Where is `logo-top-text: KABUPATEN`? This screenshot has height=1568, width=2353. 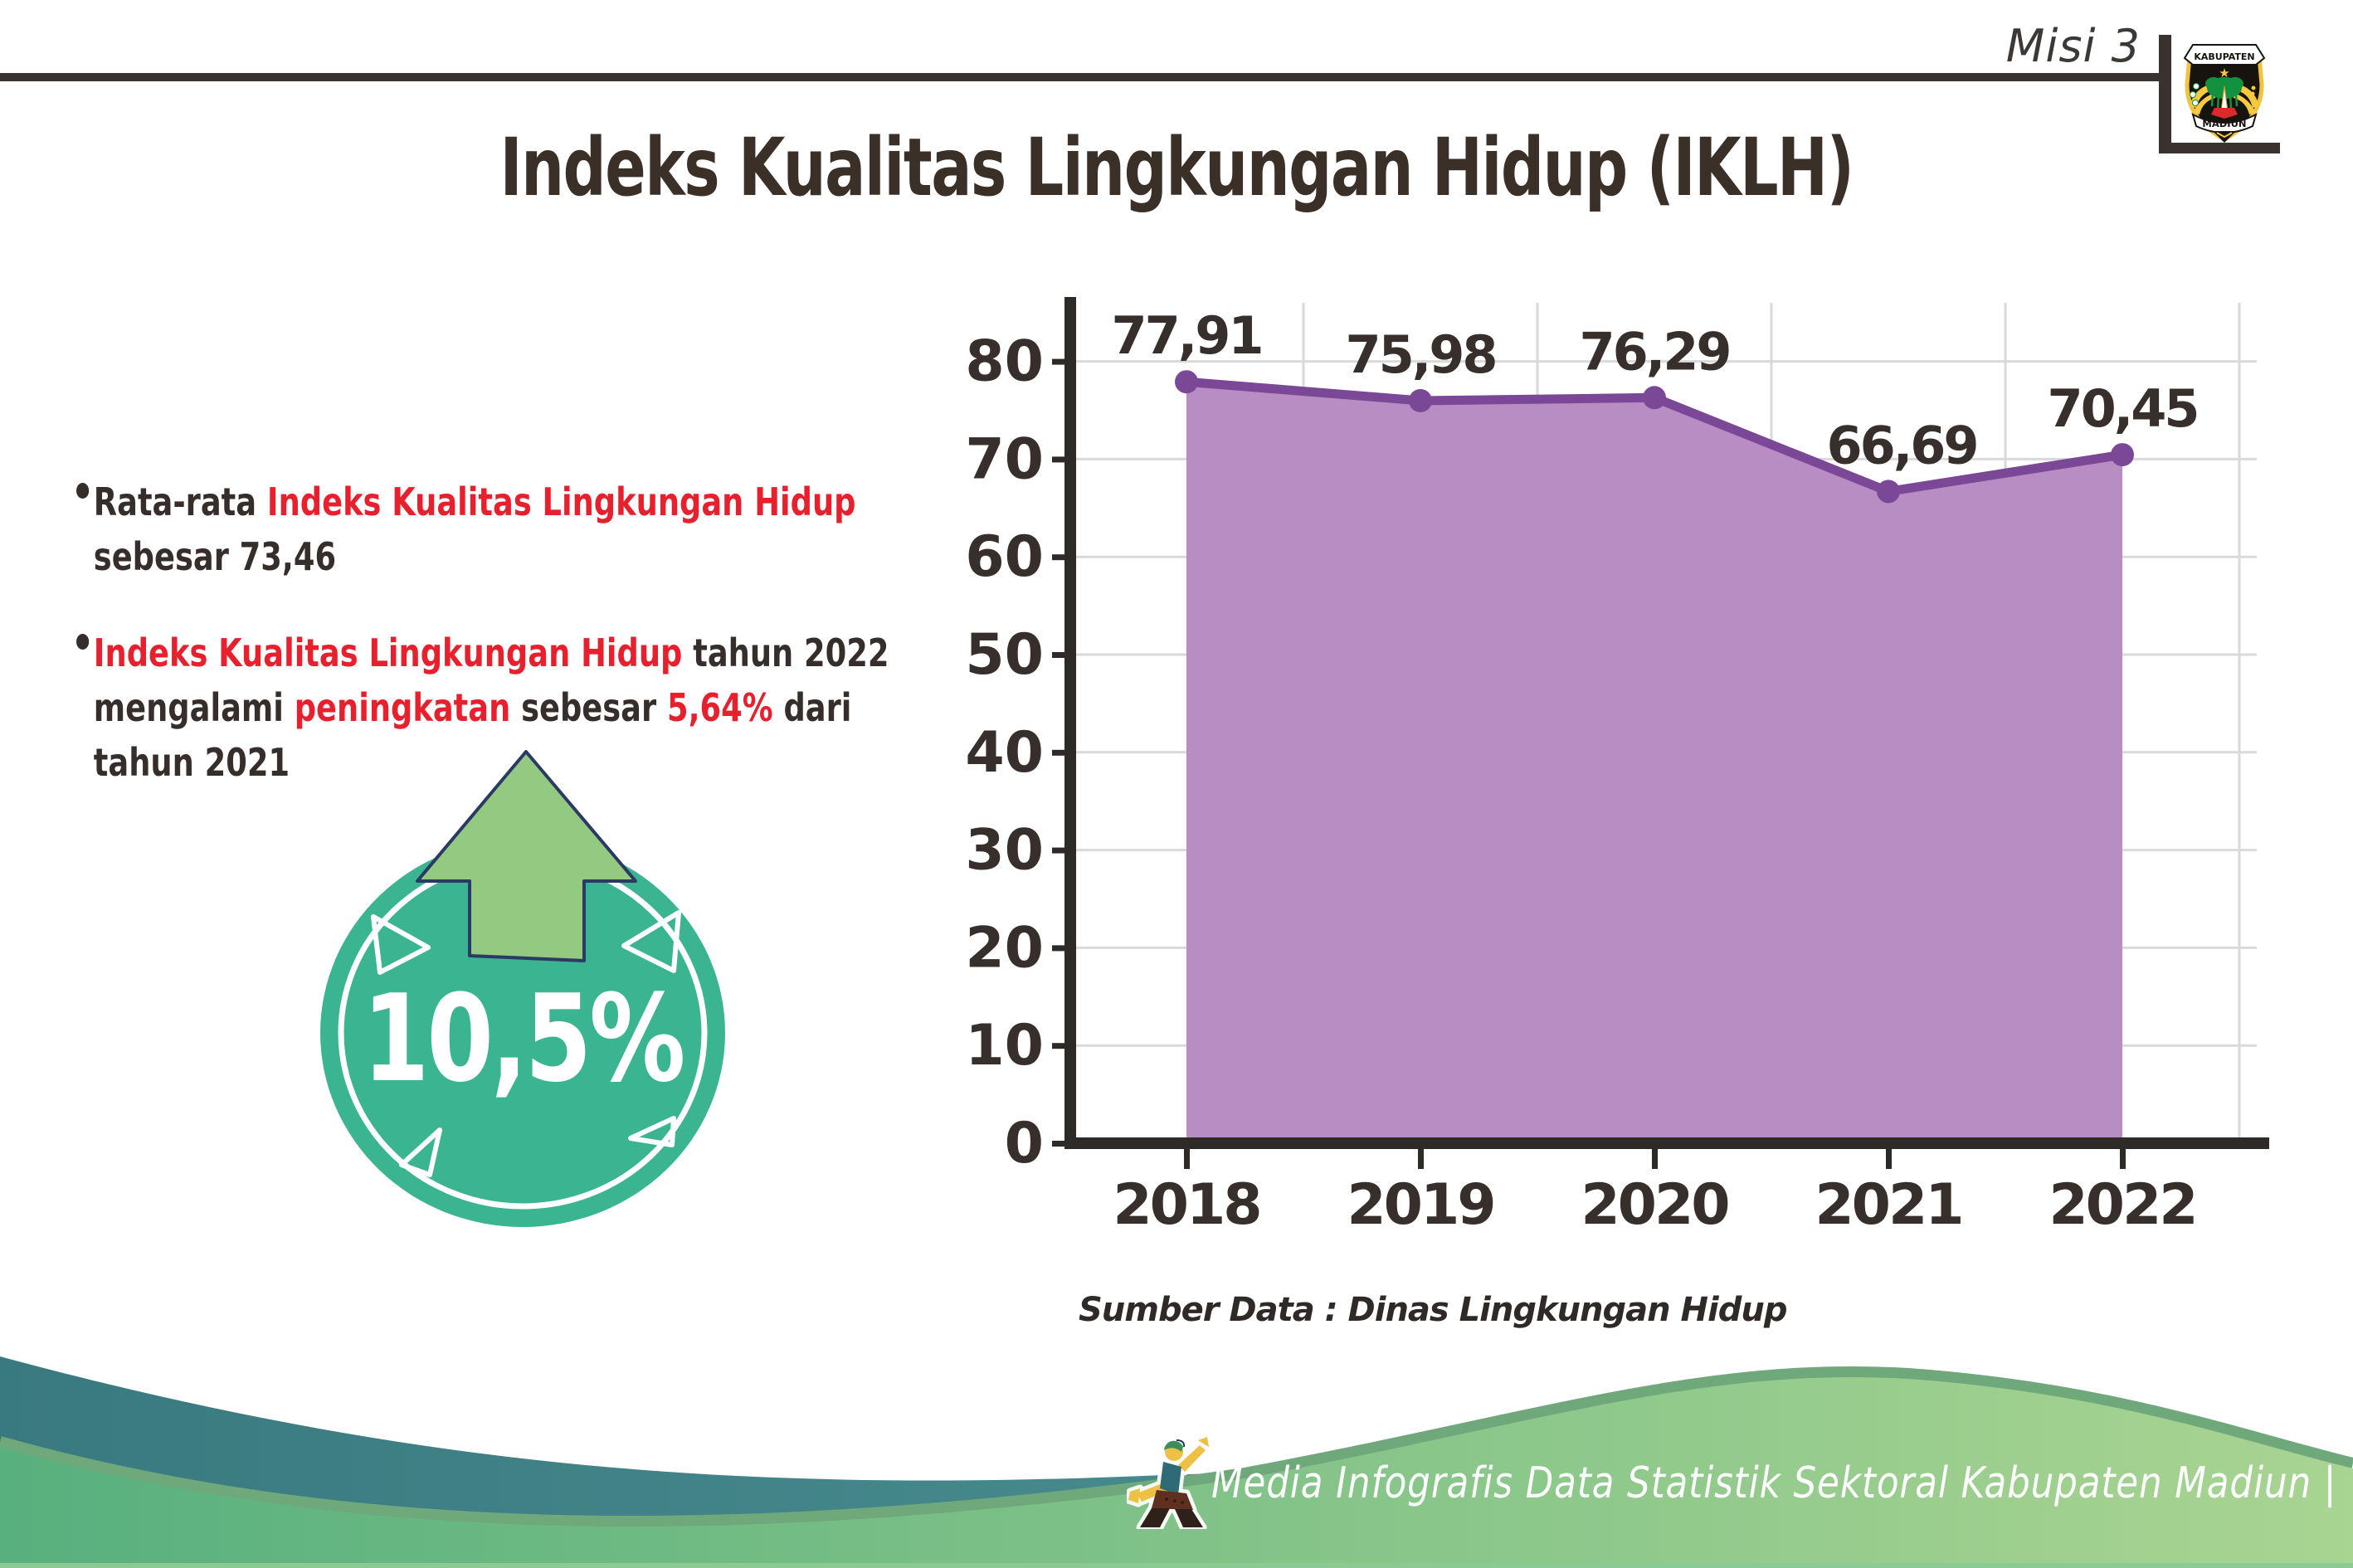 logo-top-text: KABUPATEN is located at coordinates (2224, 56).